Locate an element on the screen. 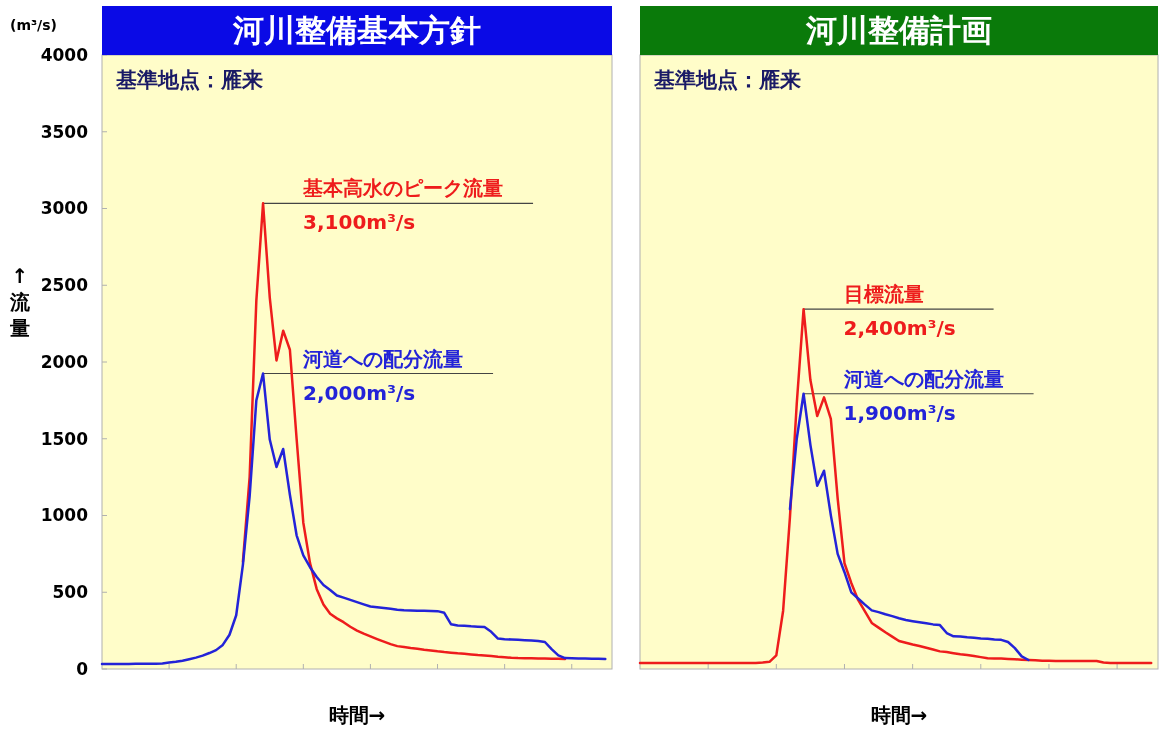 The image size is (1159, 734). annotation: 基本高水のピーク流量 3,100m³/s is located at coordinates (403, 205).